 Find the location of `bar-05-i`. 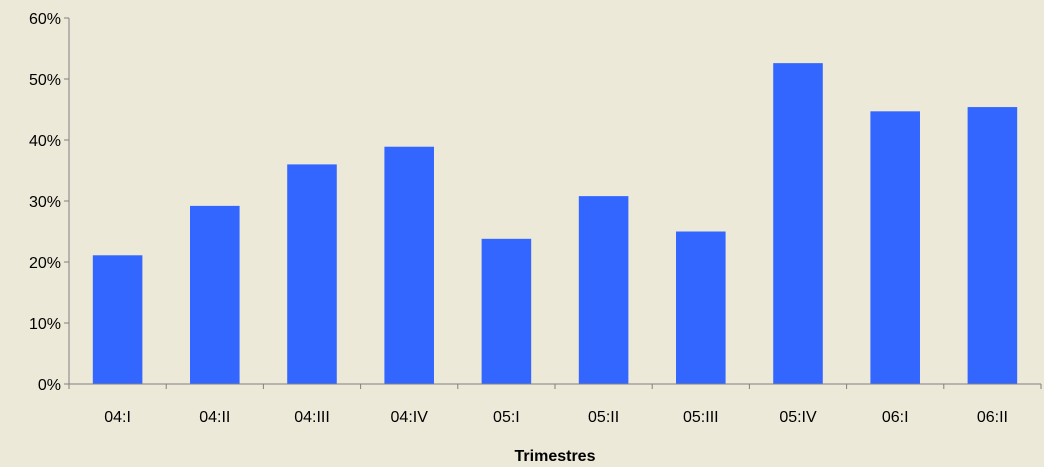

bar-05-i is located at coordinates (506, 311).